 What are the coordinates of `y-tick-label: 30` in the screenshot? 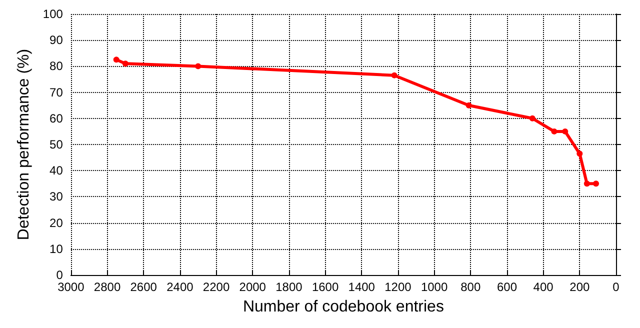 It's located at (57, 197).